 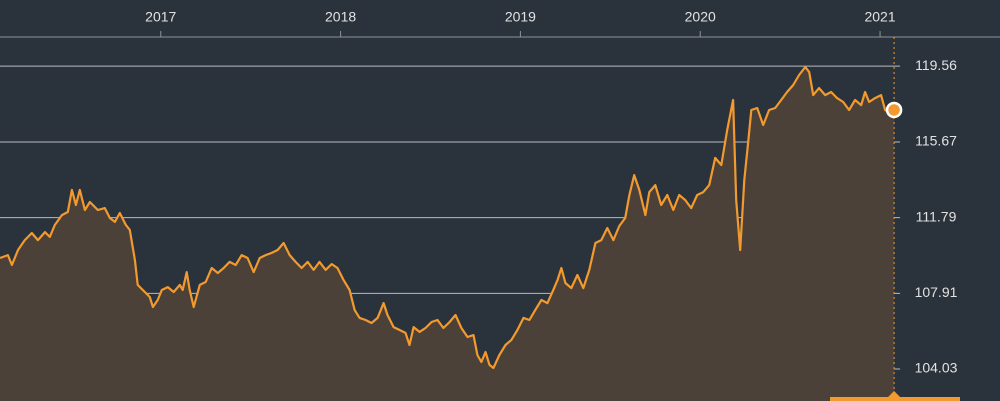 What do you see at coordinates (340, 17) in the screenshot?
I see `x-tick-label: 2018` at bounding box center [340, 17].